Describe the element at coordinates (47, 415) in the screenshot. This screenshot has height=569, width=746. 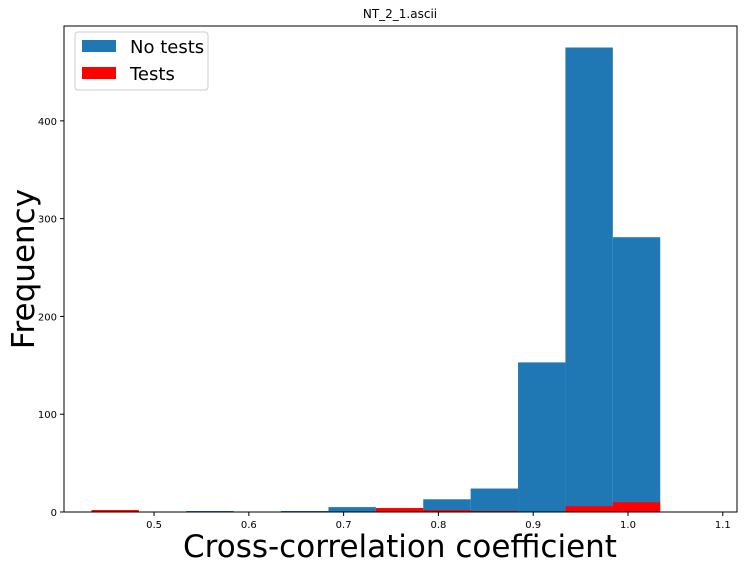
I see `y-tick-label: 100` at that location.